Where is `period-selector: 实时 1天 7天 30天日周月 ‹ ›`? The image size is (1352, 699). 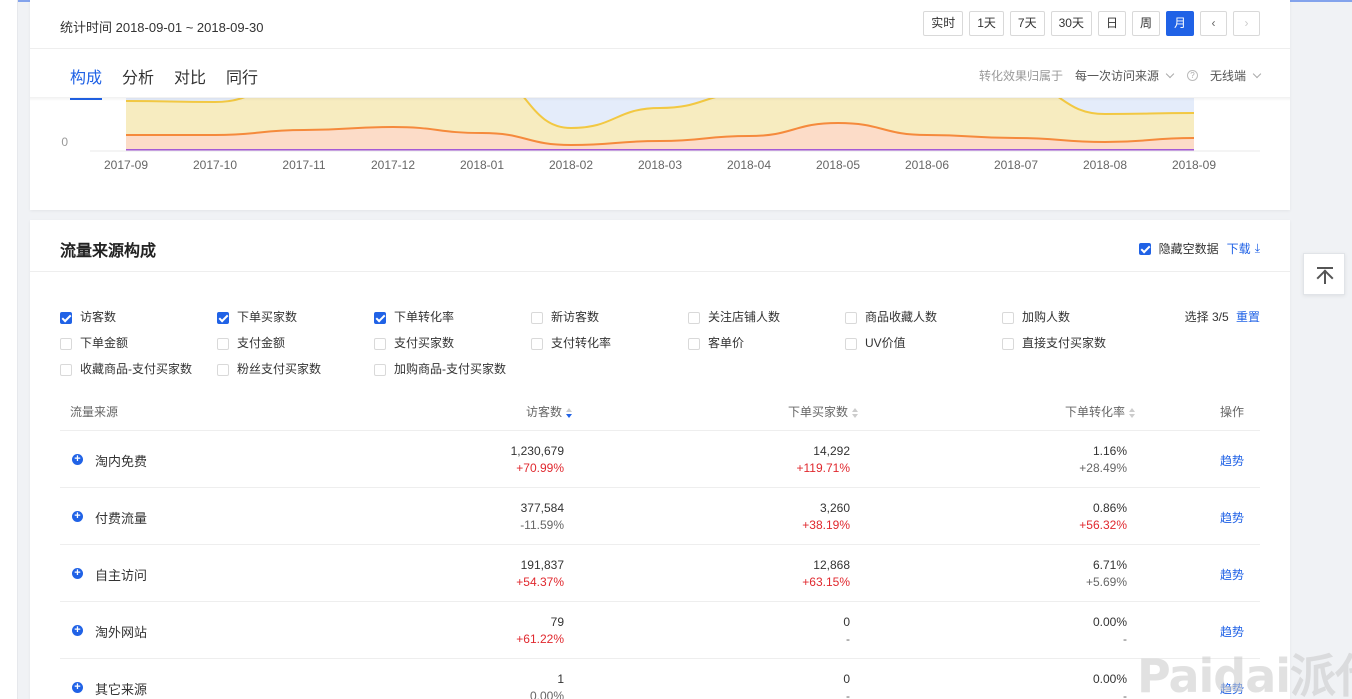
period-selector: 实时 1天 7天 30天日周月 ‹ › is located at coordinates (1091, 23).